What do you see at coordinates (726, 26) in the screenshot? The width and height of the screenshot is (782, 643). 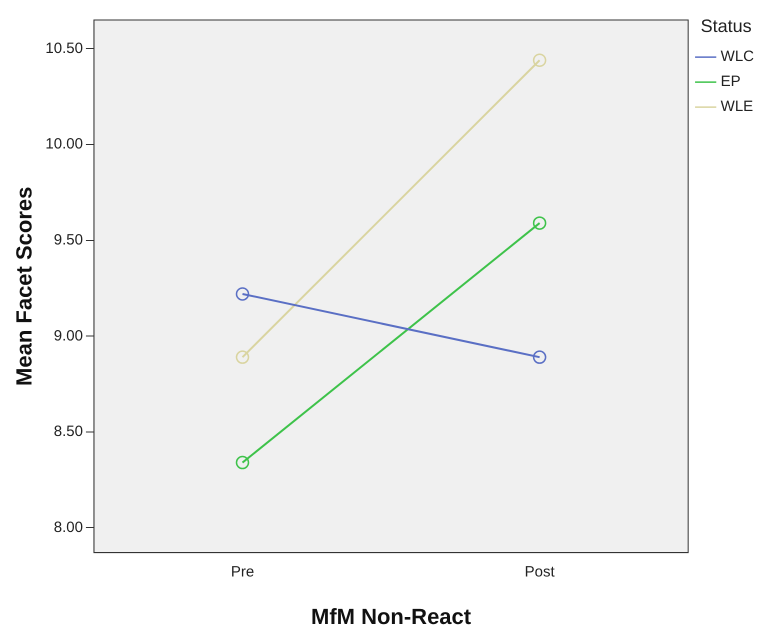 I see `legend-title: Status` at bounding box center [726, 26].